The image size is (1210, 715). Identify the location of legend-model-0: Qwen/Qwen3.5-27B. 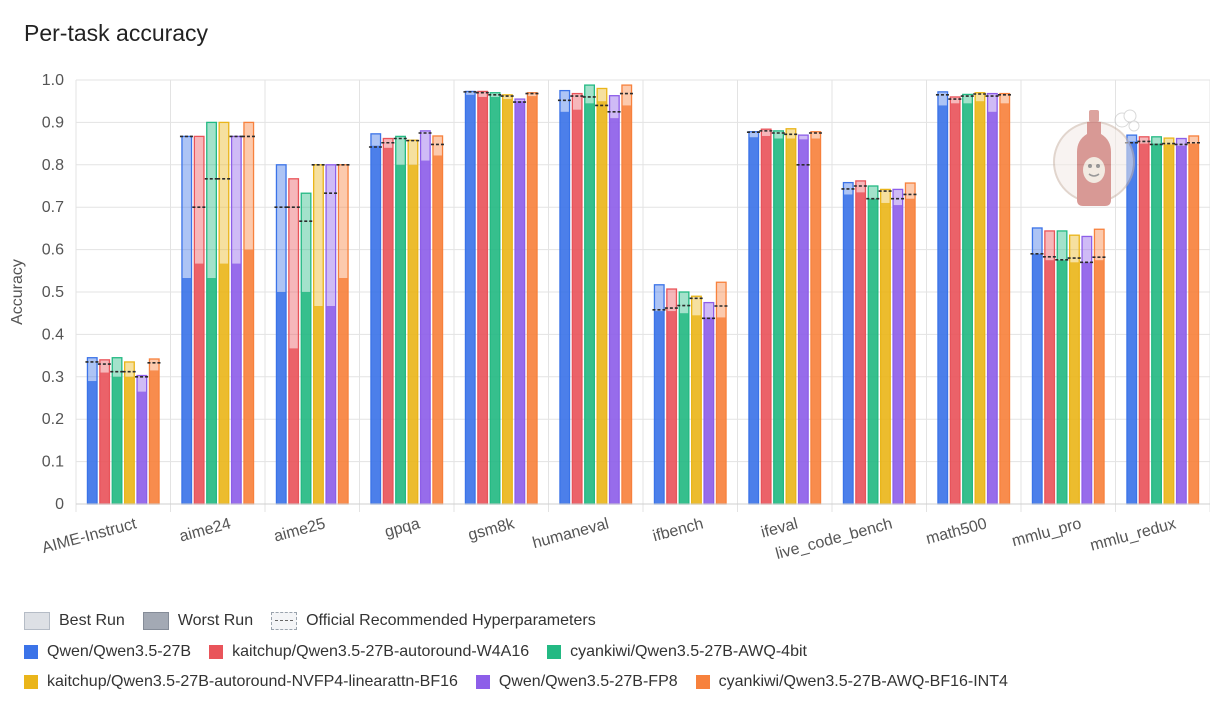
(107, 652).